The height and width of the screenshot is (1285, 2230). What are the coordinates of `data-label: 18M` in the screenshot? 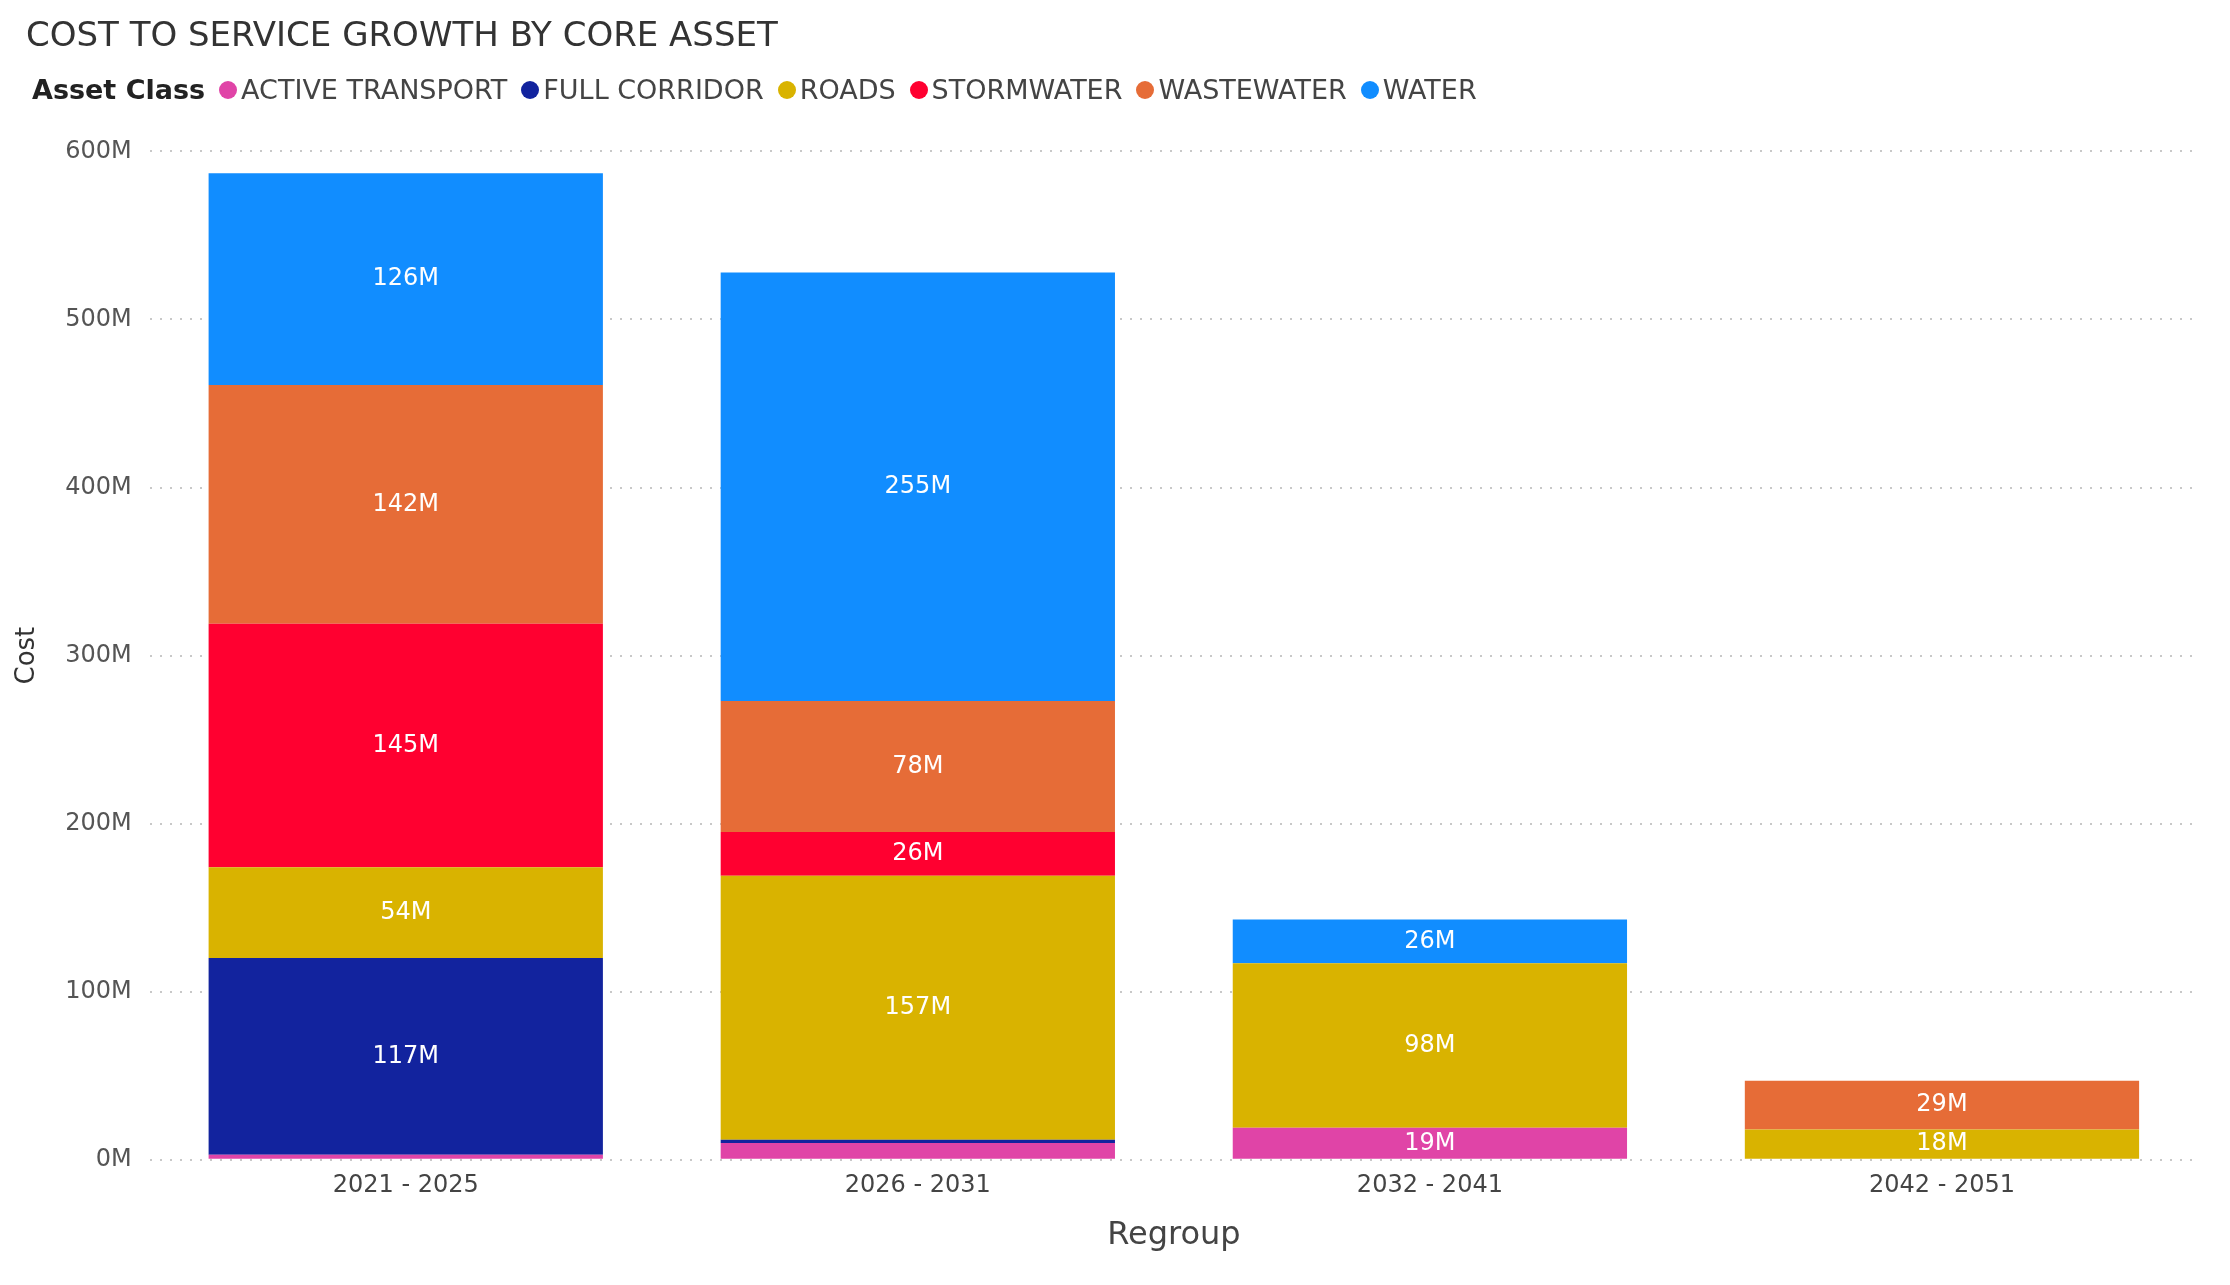 It's located at (1942, 1142).